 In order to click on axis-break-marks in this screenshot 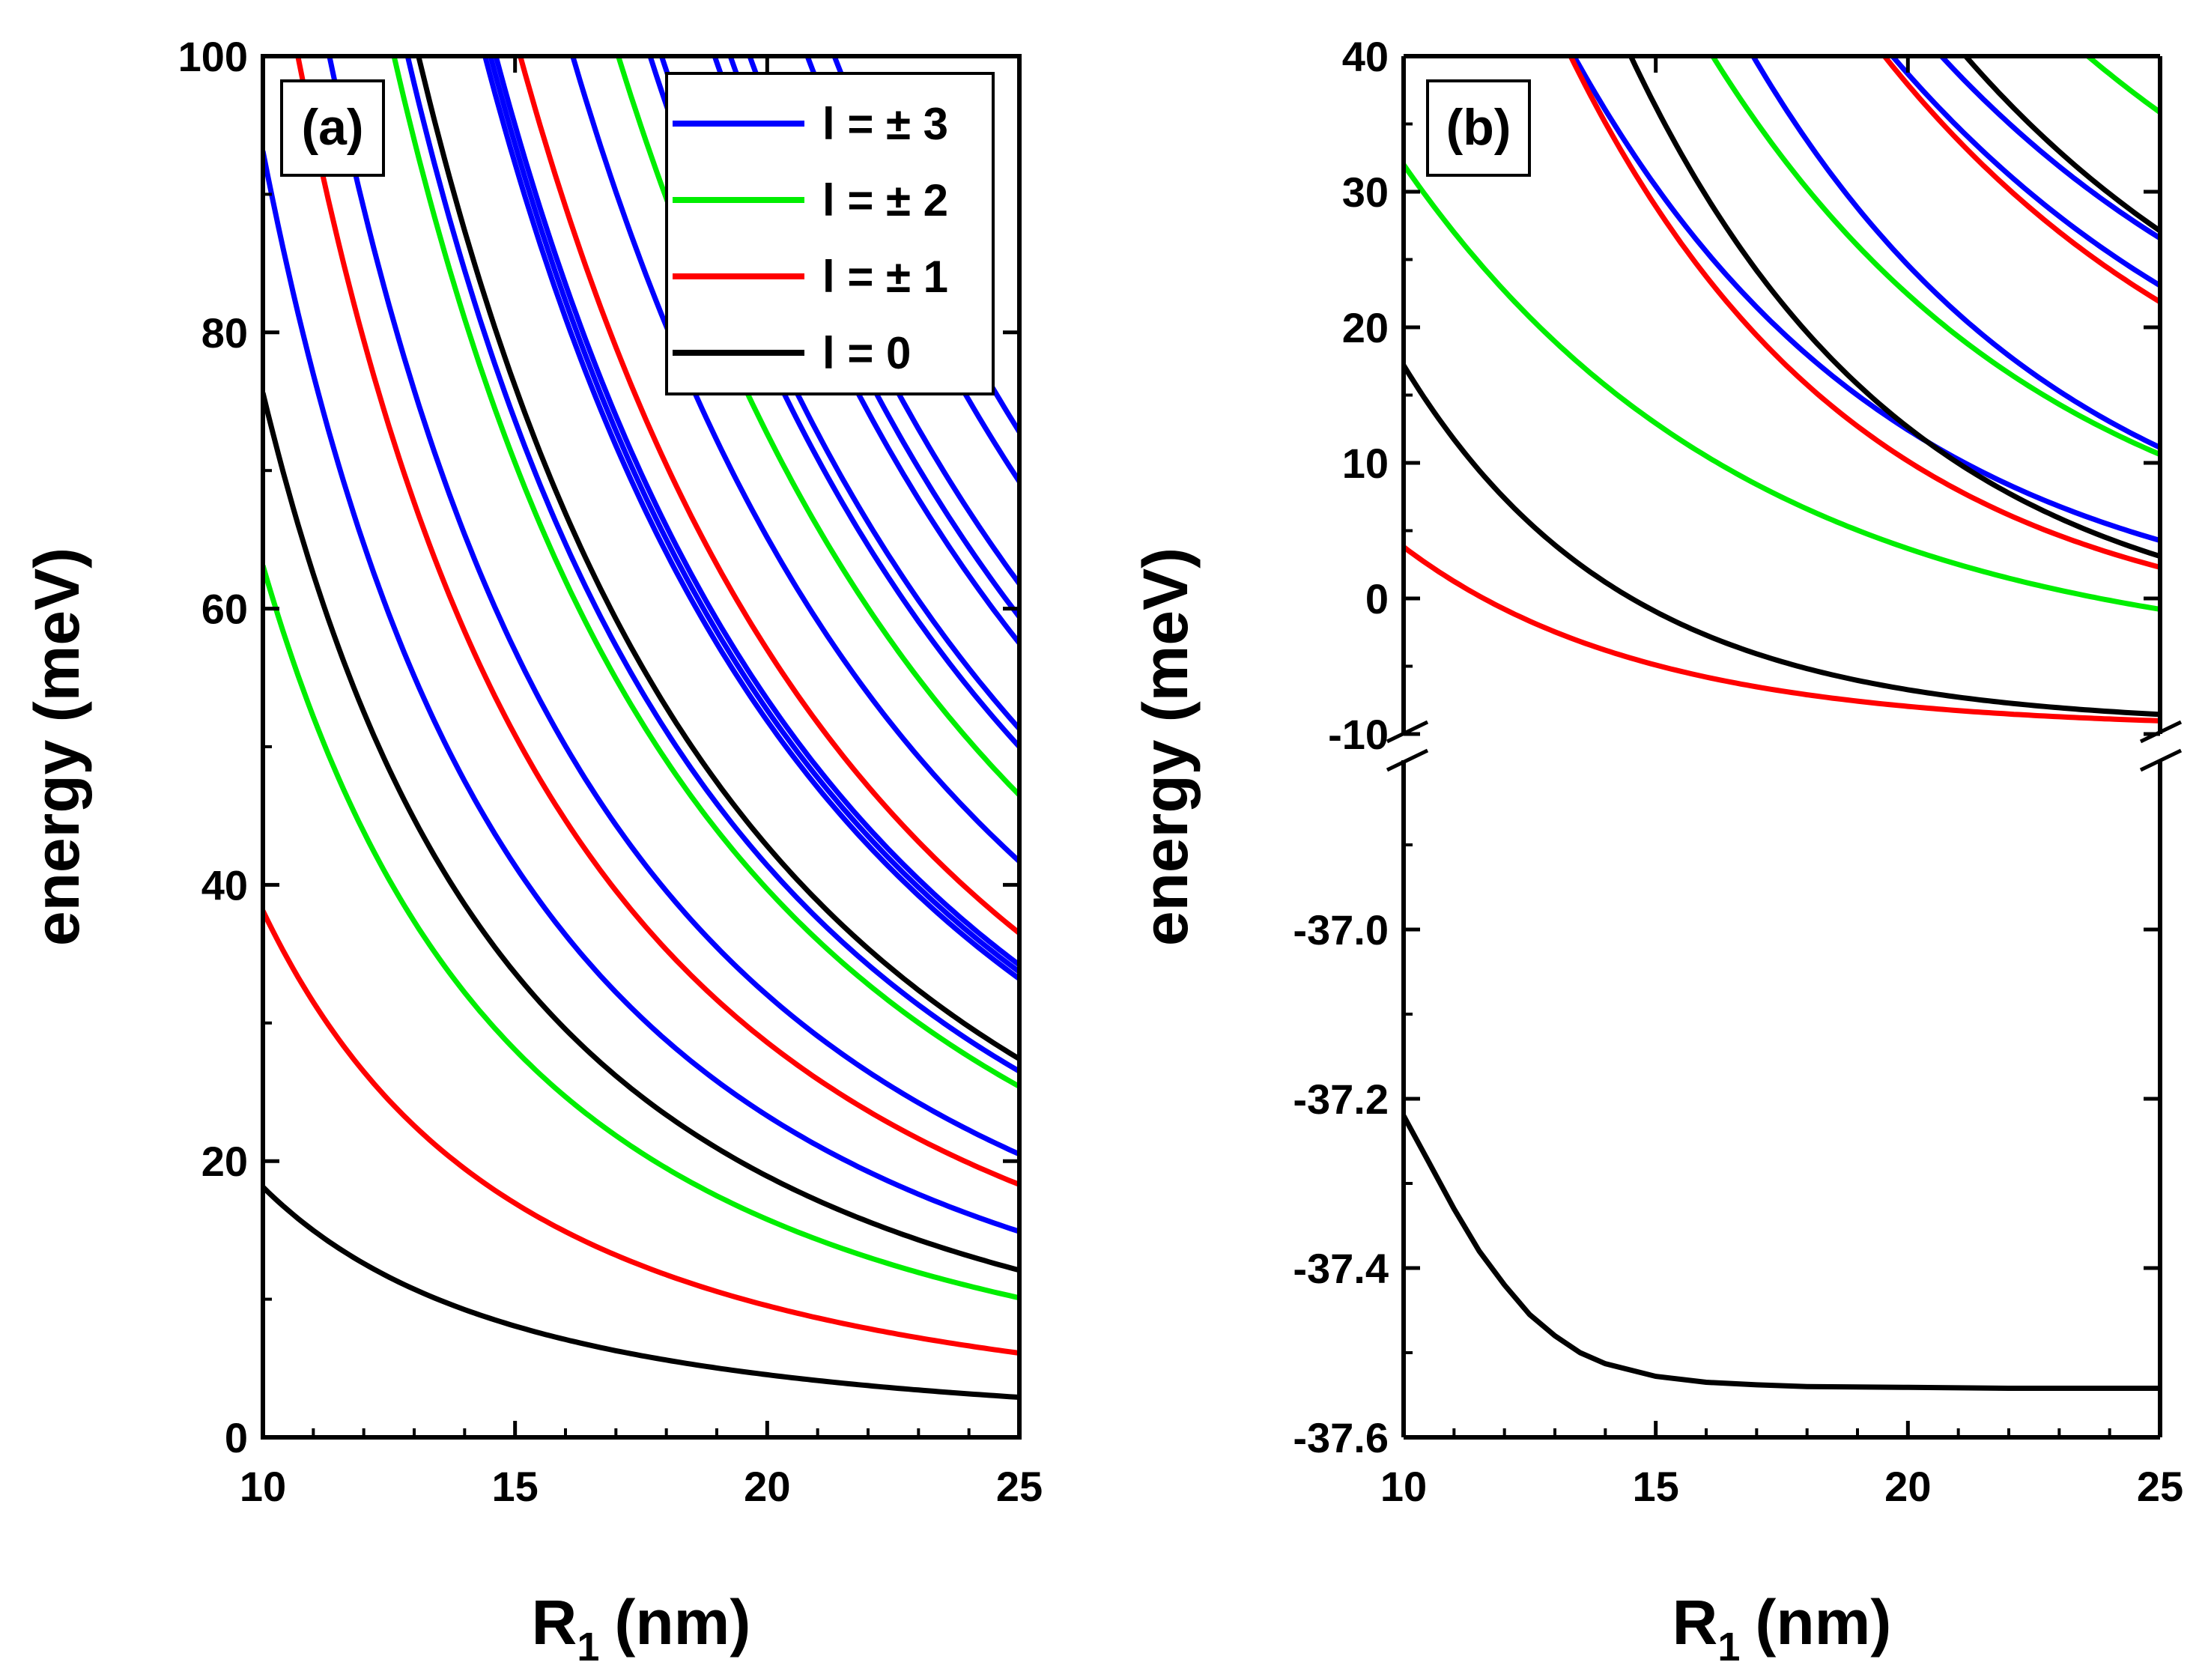, I will do `click(1784, 746)`.